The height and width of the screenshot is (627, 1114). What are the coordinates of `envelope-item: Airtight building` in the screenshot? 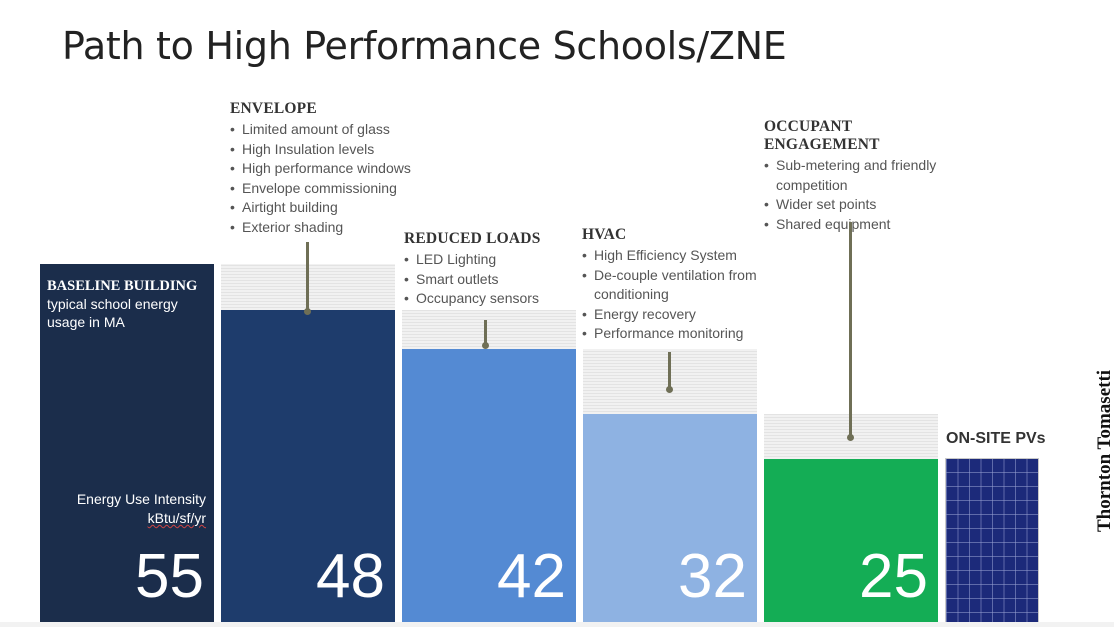 It's located at (320, 208).